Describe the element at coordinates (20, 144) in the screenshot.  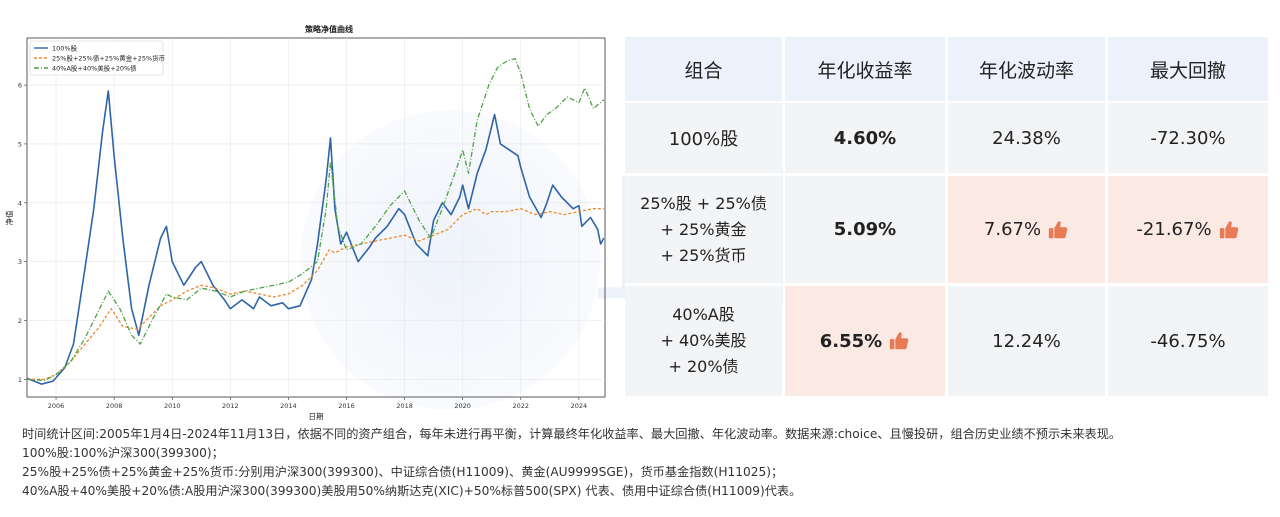
I see `y-tick-label-4: 5` at that location.